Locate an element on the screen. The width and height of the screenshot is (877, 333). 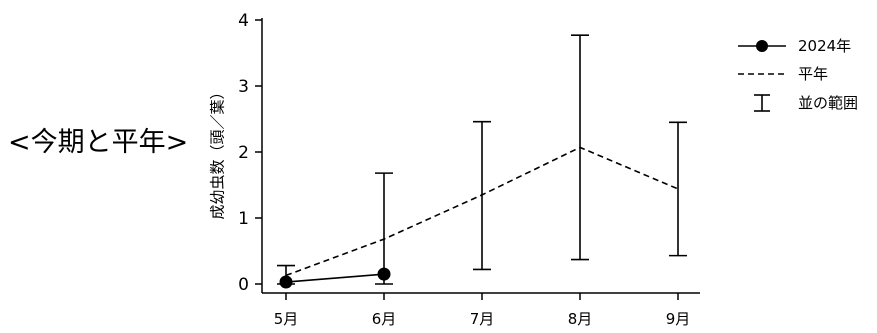
x-tick-label: 7月 is located at coordinates (482, 319).